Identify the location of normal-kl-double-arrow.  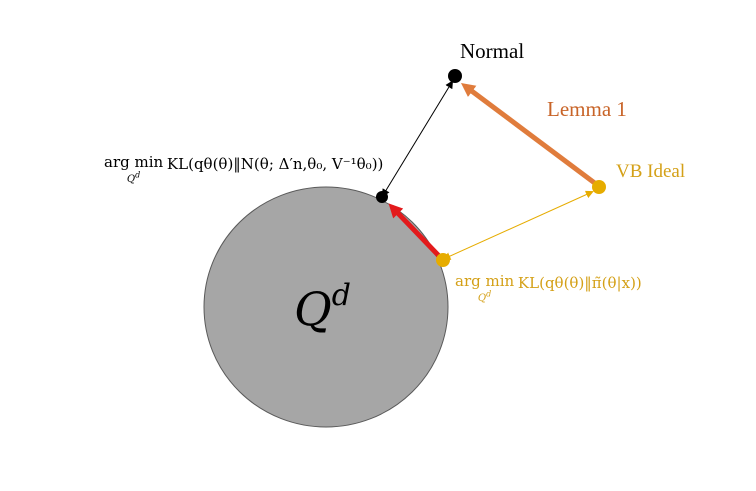
(417, 139).